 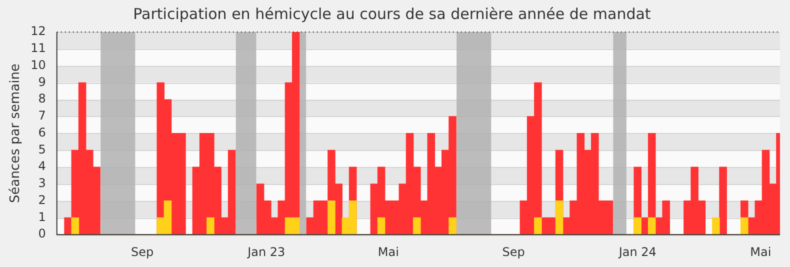 I want to click on x-tick-label: Jan 24, so click(x=637, y=251).